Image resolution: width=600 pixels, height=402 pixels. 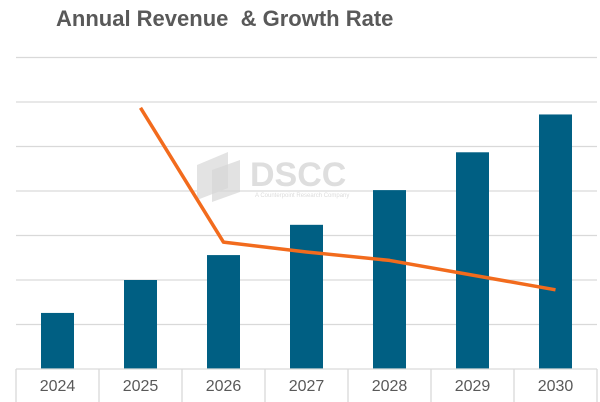 I want to click on bar-2027, so click(x=306, y=296).